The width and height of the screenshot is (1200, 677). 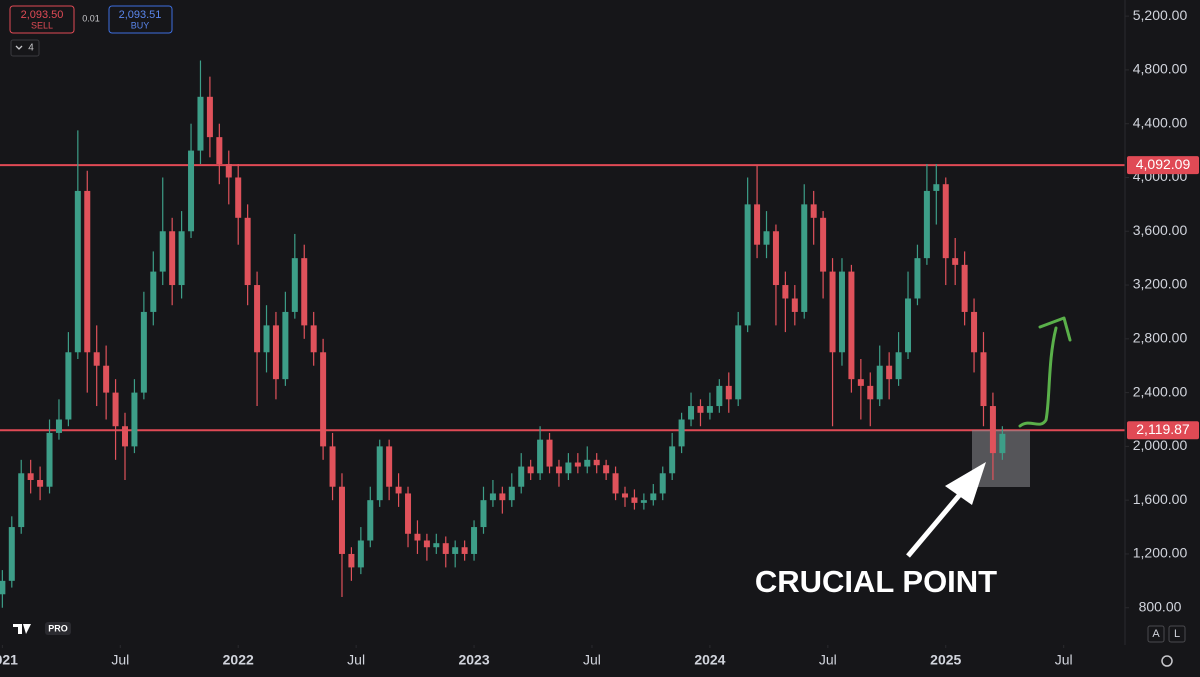 What do you see at coordinates (1160, 69) in the screenshot?
I see `y-tick-label: 4,800.00` at bounding box center [1160, 69].